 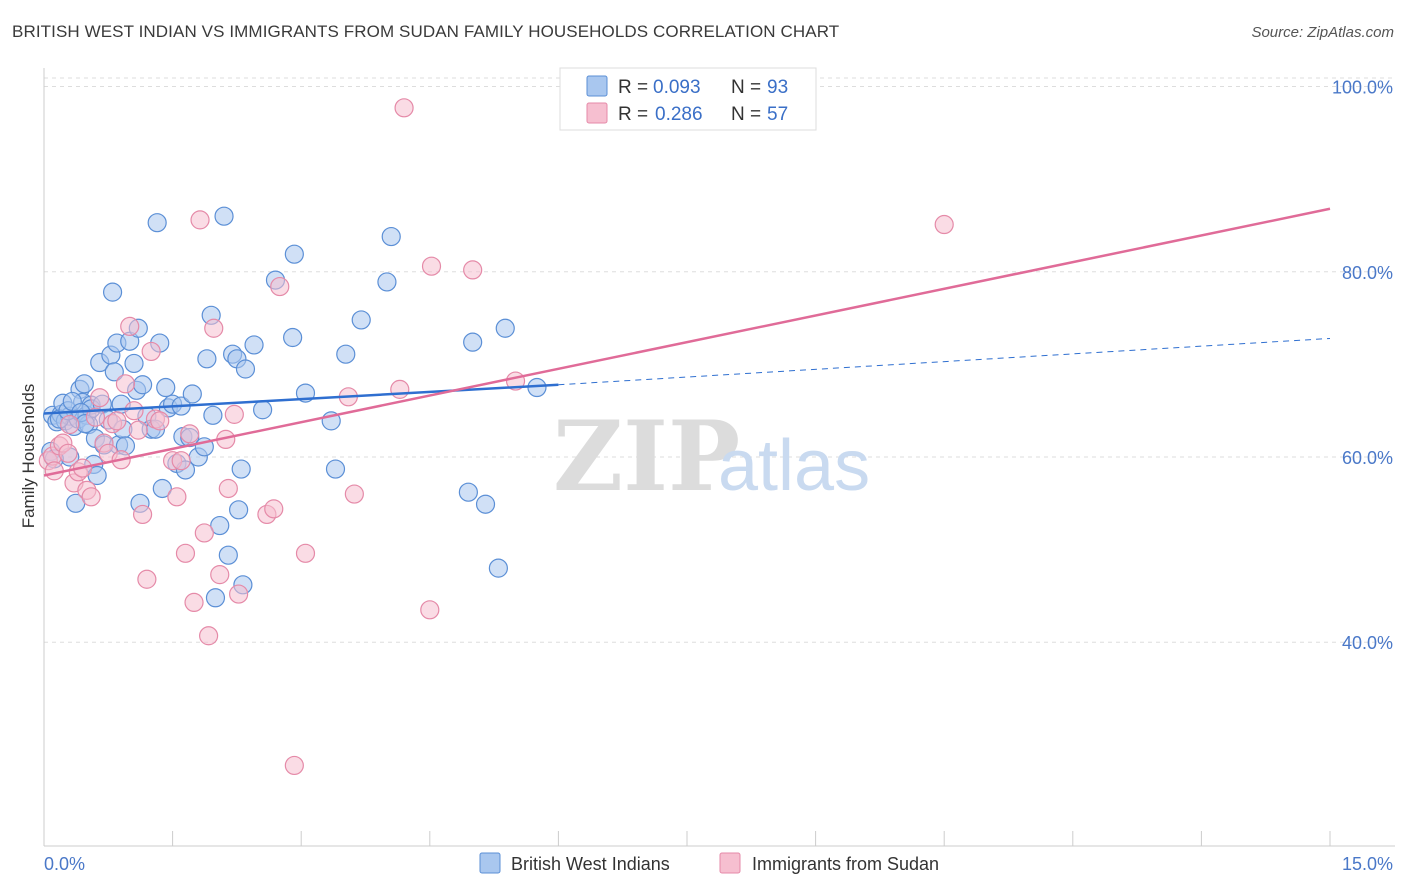 What do you see at coordinates (590, 864) in the screenshot?
I see `series-legend-label-blue: British West Indians` at bounding box center [590, 864].